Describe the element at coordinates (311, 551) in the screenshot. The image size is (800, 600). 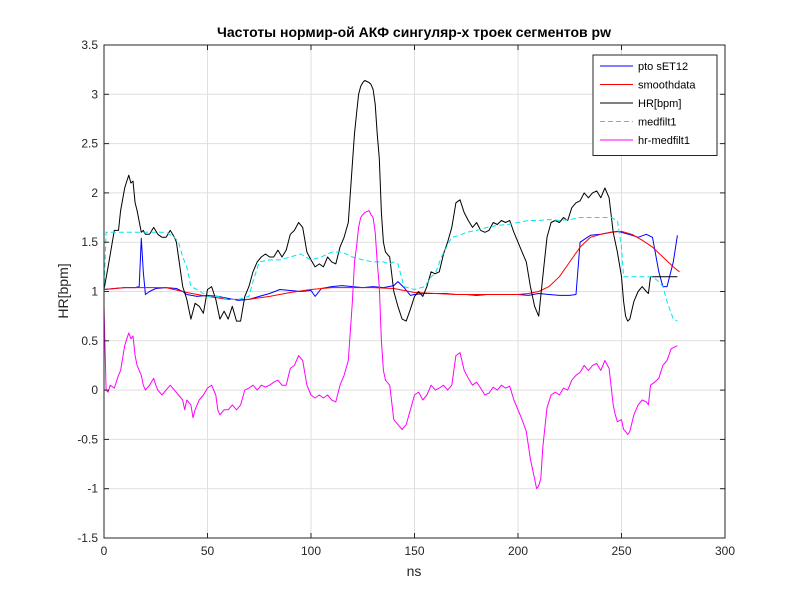
I see `x-tick-label: 100` at that location.